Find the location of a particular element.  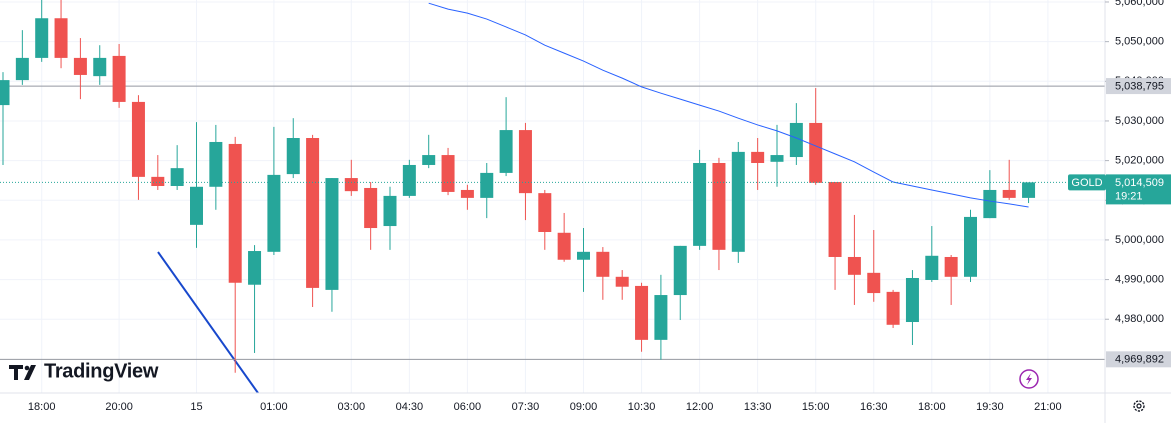

gear-outer is located at coordinates (1139, 406).